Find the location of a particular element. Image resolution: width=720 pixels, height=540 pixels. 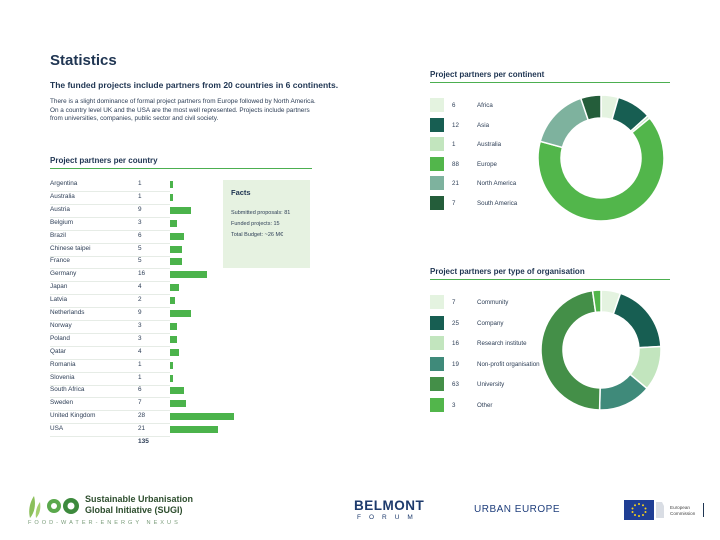

legend-item: 1 Australia is located at coordinates (495, 144).